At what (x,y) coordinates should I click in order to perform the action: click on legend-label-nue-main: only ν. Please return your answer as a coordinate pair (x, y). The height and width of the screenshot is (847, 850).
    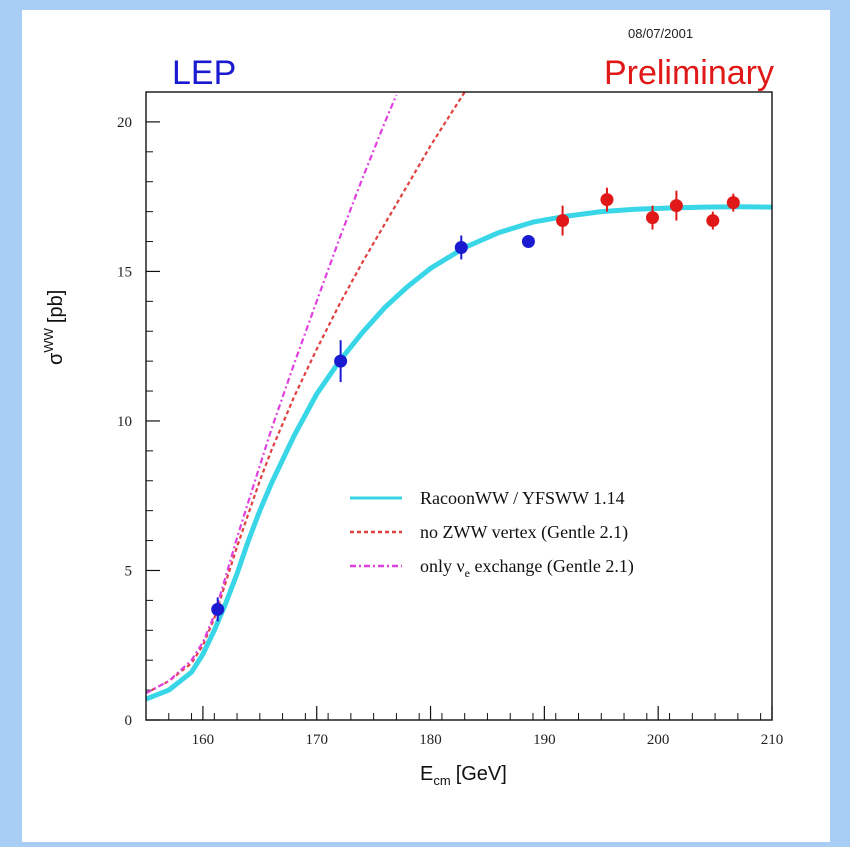
    Looking at the image, I should click on (442, 566).